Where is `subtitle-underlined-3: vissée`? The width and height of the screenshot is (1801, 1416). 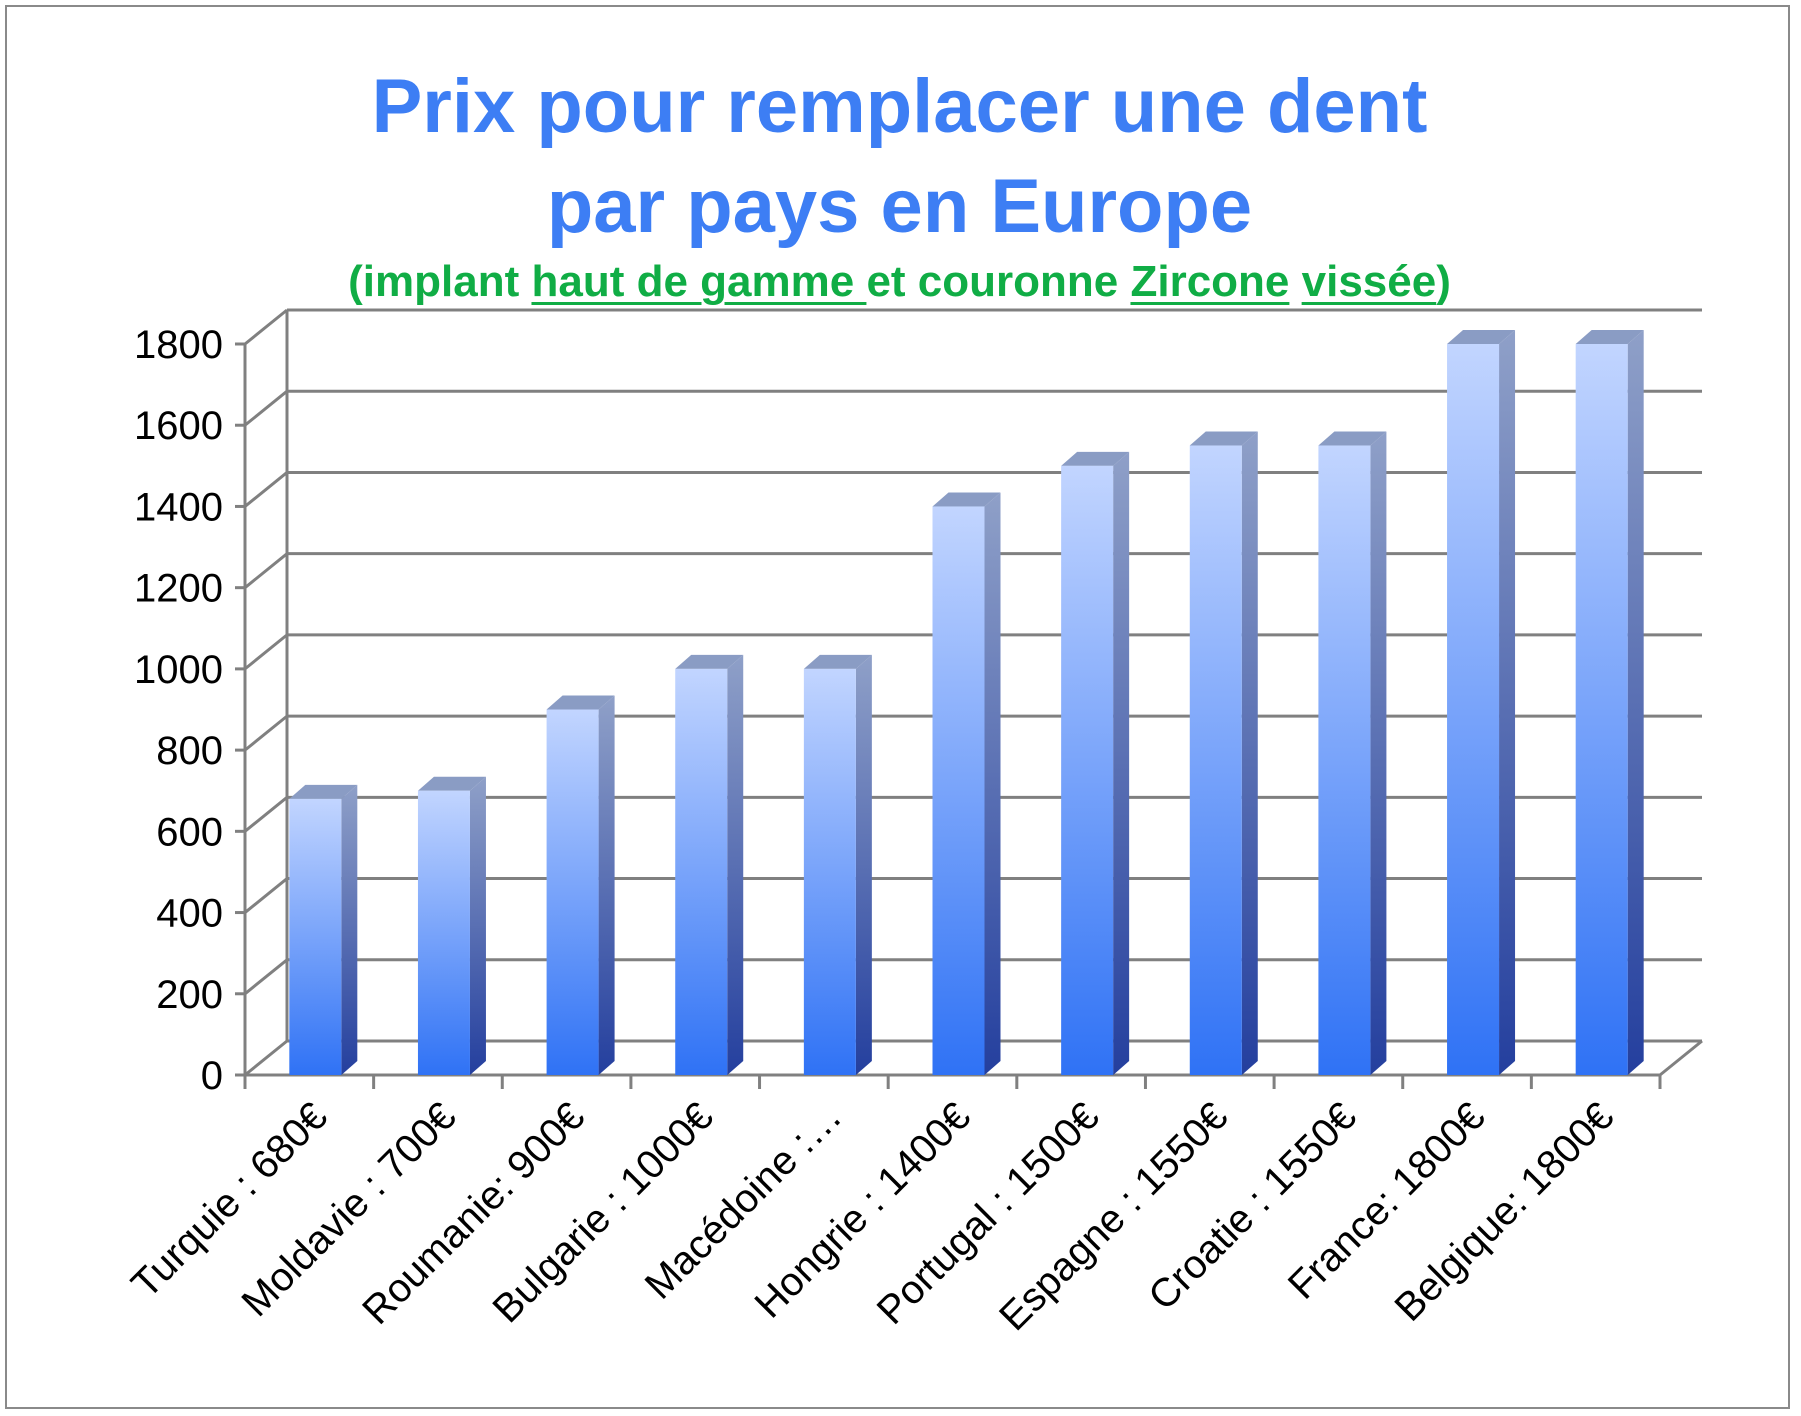 subtitle-underlined-3: vissée is located at coordinates (1369, 281).